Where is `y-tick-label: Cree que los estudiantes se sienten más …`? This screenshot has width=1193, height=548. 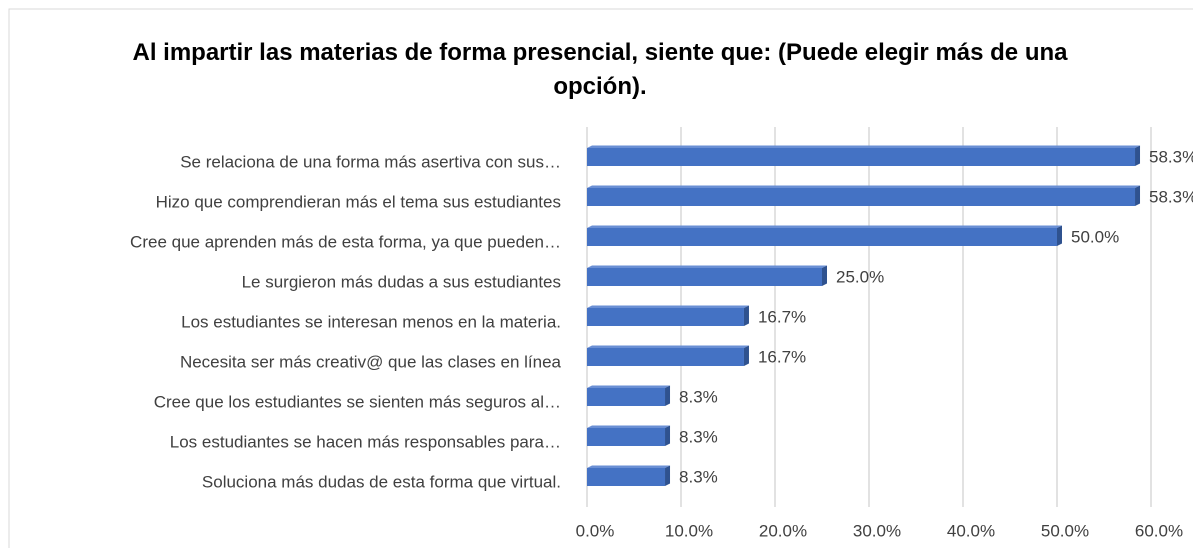
y-tick-label: Cree que los estudiantes se sienten más … is located at coordinates (357, 401).